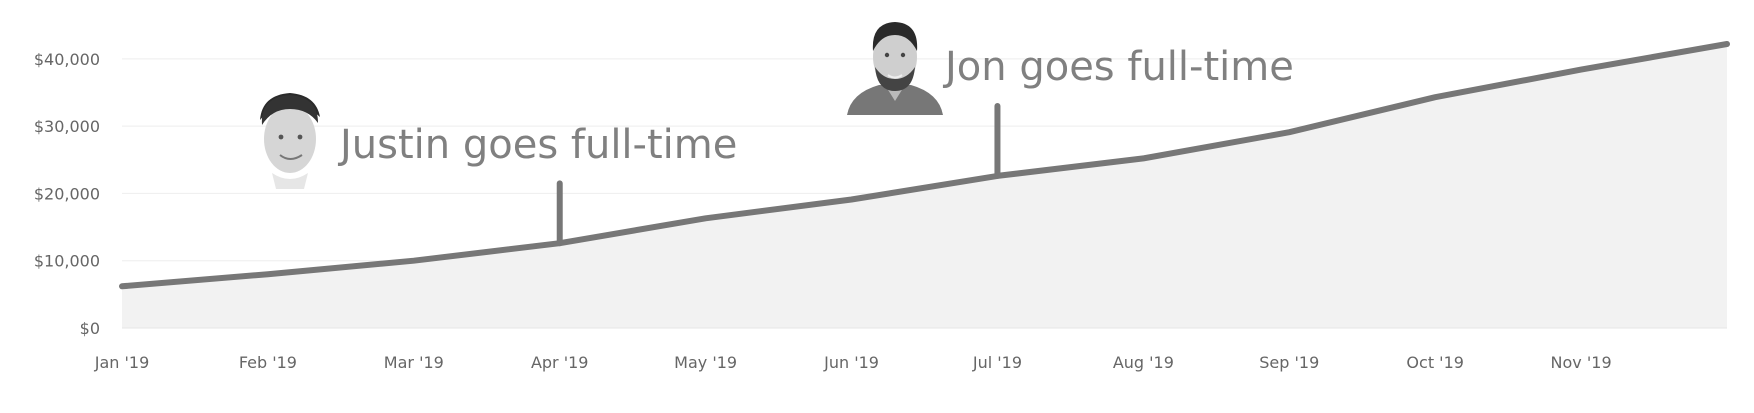  What do you see at coordinates (895, 68) in the screenshot?
I see `jon-avatar-photo` at bounding box center [895, 68].